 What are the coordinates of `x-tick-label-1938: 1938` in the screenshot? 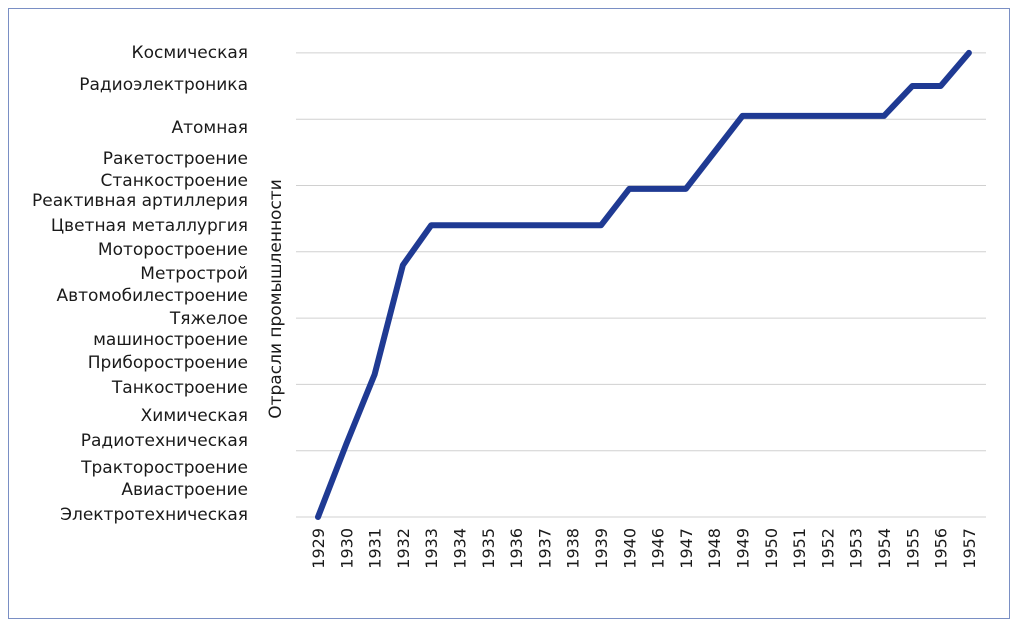 It's located at (573, 548).